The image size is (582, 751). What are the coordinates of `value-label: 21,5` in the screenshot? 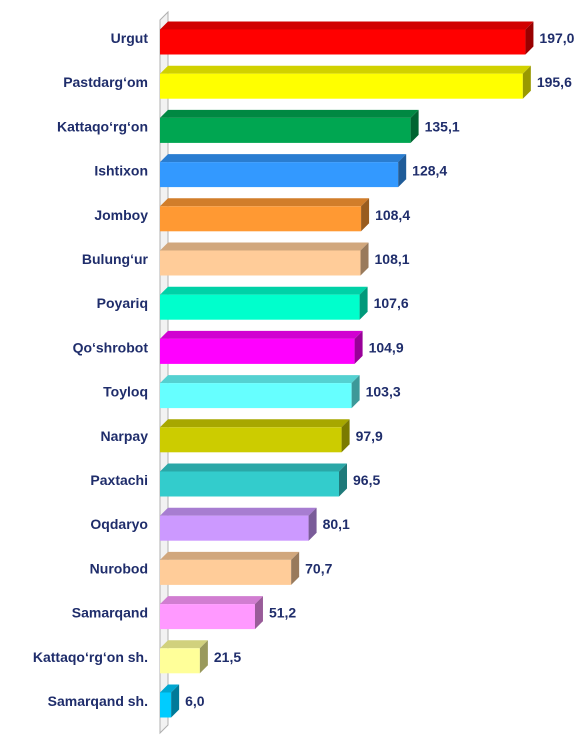 It's located at (227, 657).